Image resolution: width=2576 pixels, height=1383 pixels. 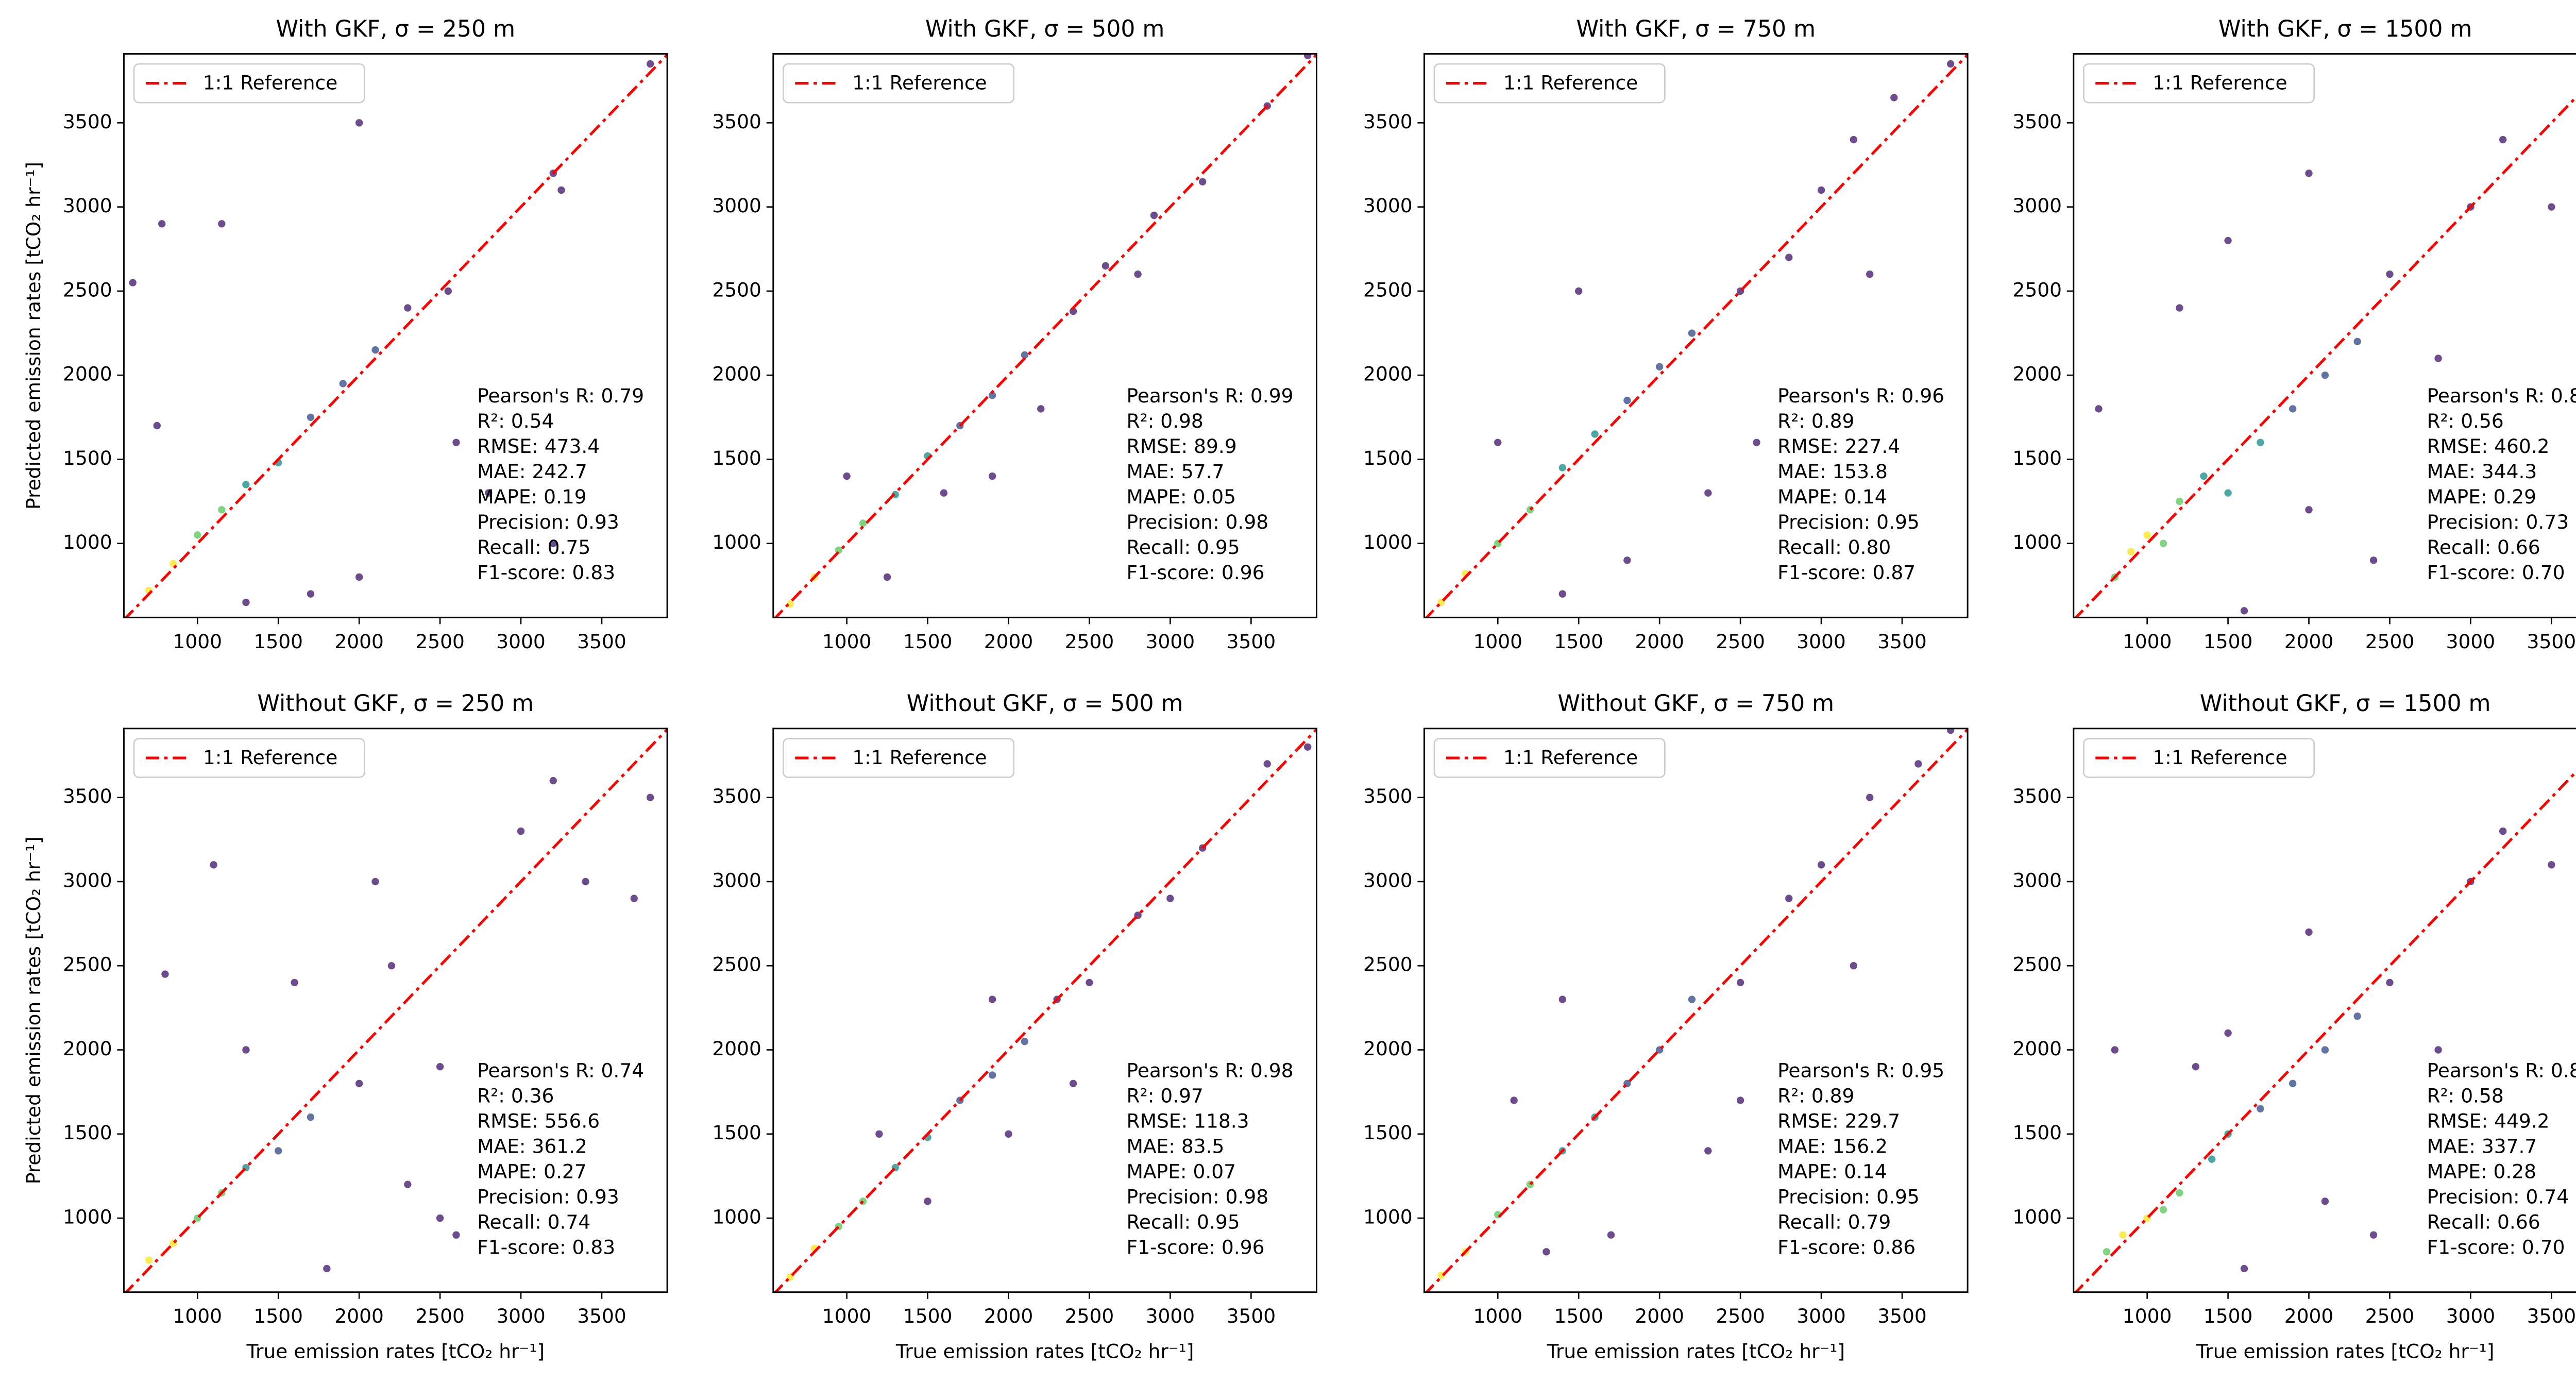 I want to click on stat-text: R²: 0.56, so click(x=2465, y=421).